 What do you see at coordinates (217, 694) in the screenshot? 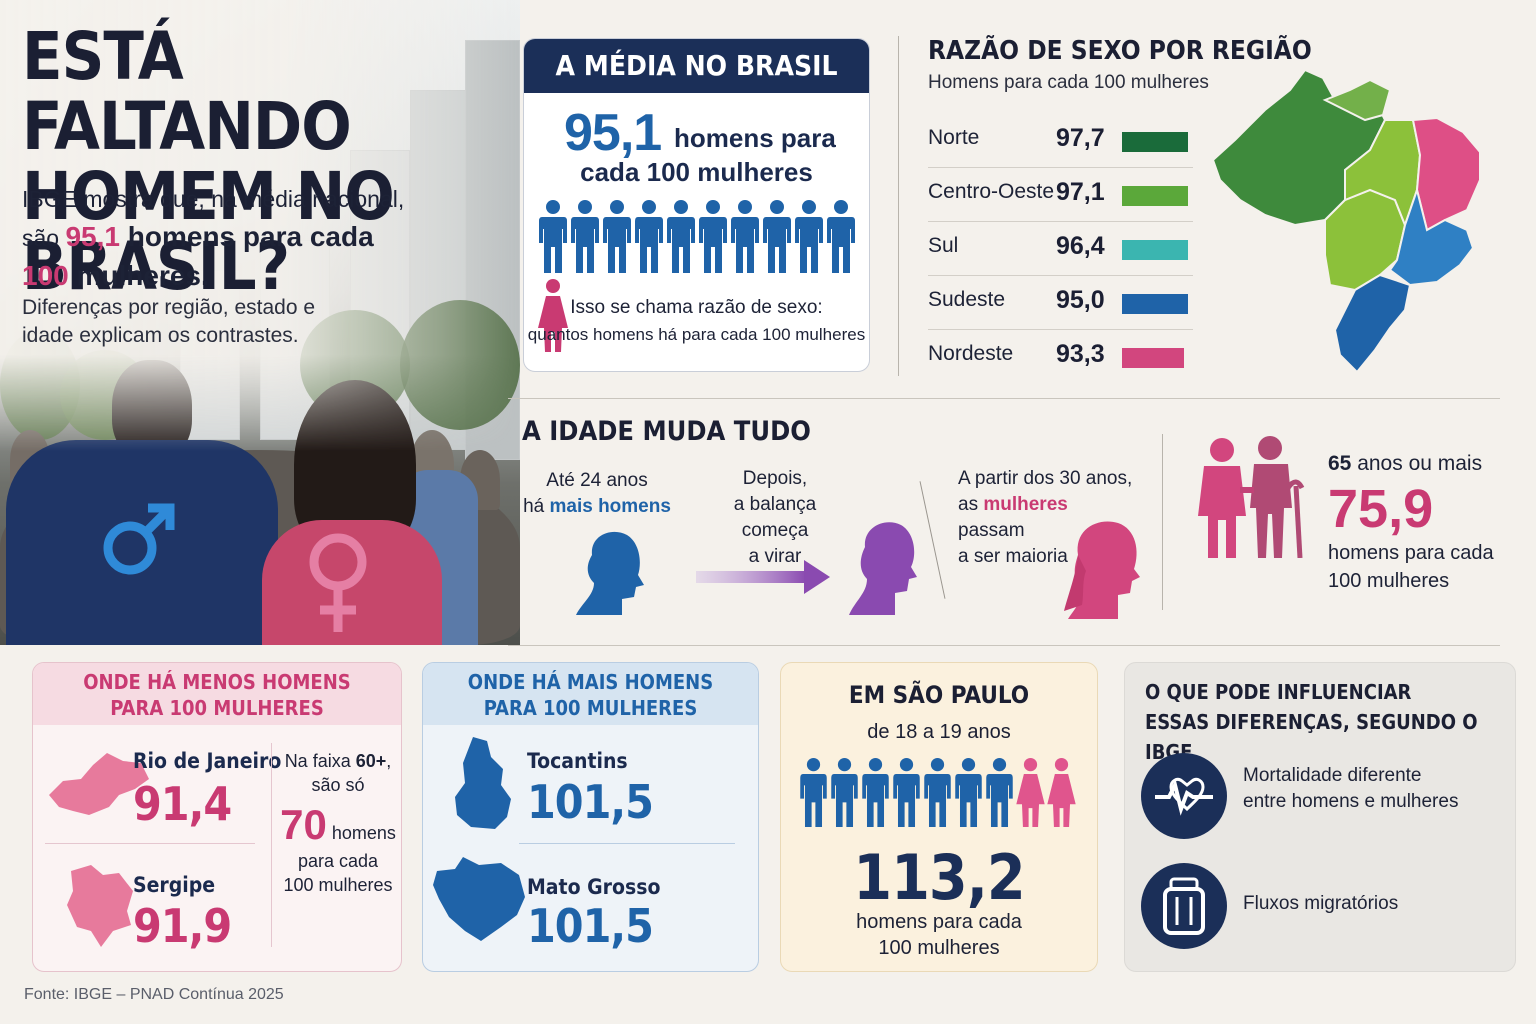
I see `card-heading: ONDE HÁ MENOS HOMENS PARA 100 MULHERES` at bounding box center [217, 694].